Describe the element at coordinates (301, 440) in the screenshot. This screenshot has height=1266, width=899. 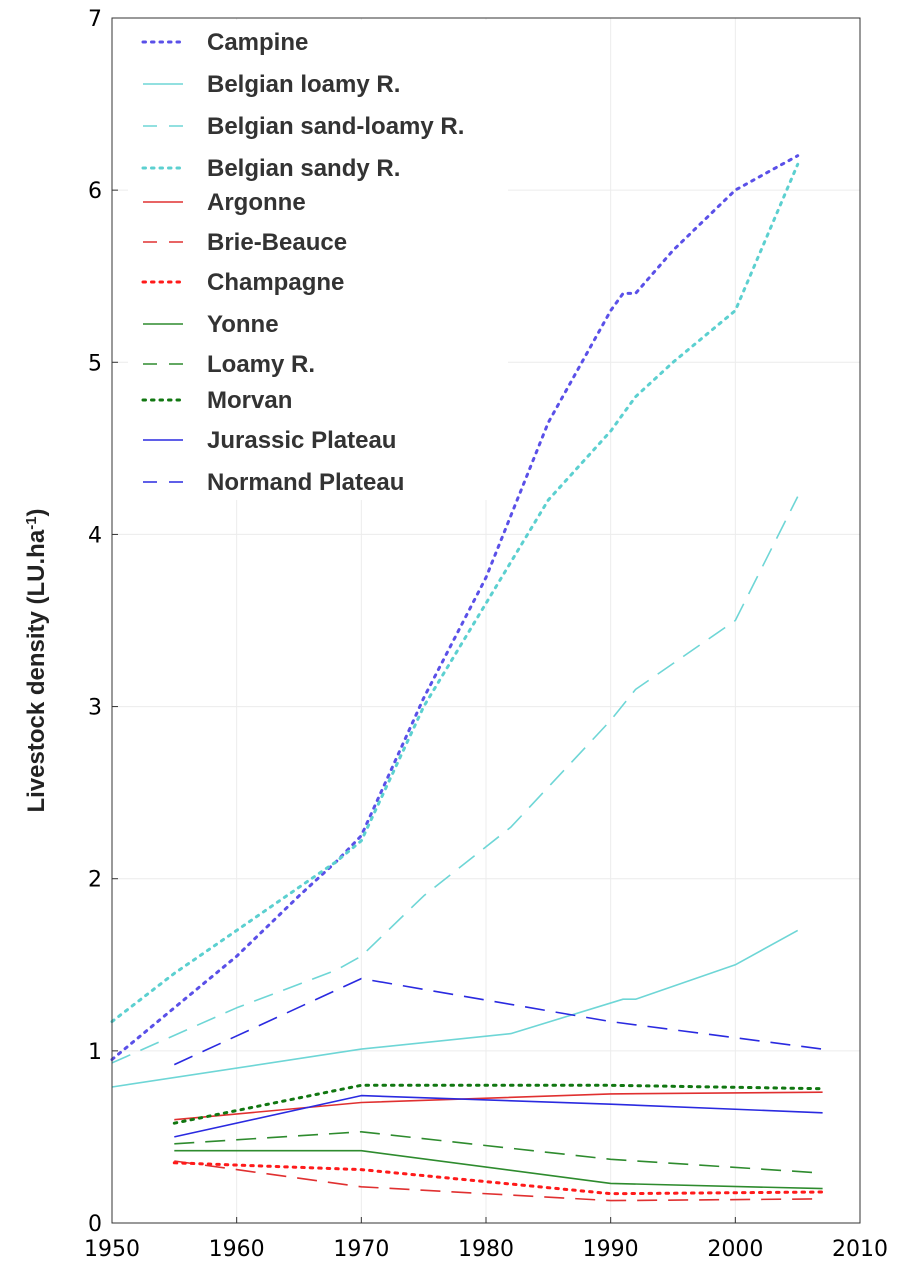
I see `legend-label-jurassic-plateau: Jurassic Plateau` at that location.